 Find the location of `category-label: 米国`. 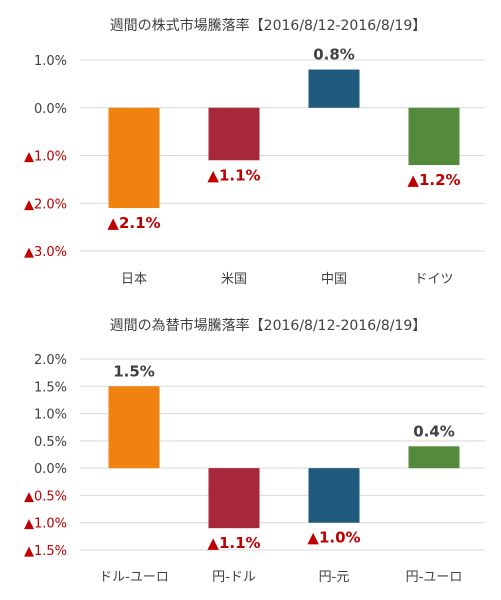

category-label: 米国 is located at coordinates (234, 279).